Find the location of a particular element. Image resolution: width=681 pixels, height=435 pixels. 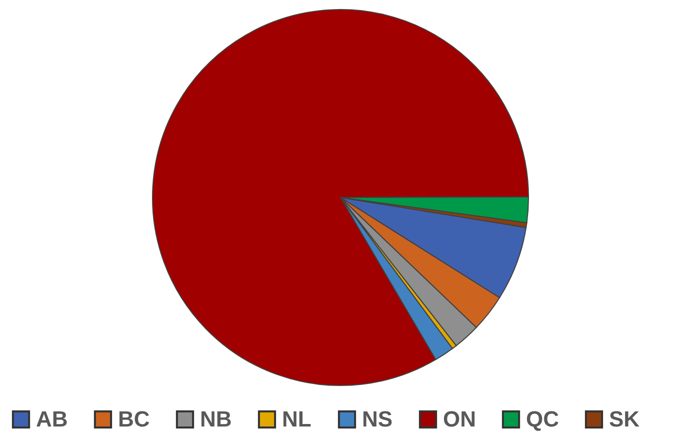

legend-label: NS is located at coordinates (377, 419).